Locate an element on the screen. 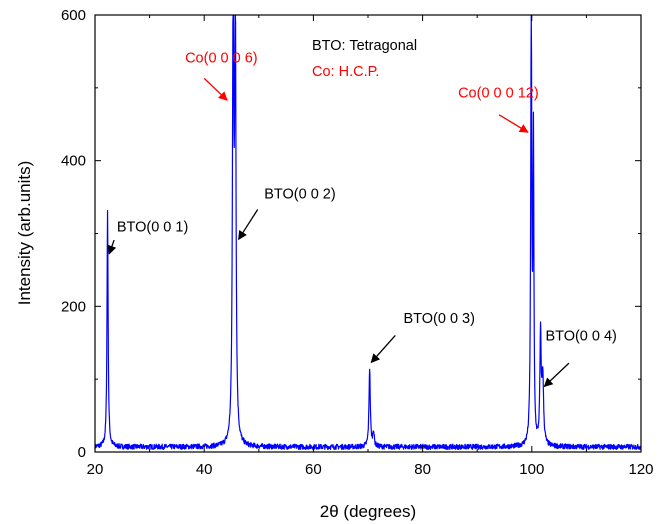 Image resolution: width=669 pixels, height=524 pixels. peak-annotation-label: BTO(0 0 1) is located at coordinates (152, 227).